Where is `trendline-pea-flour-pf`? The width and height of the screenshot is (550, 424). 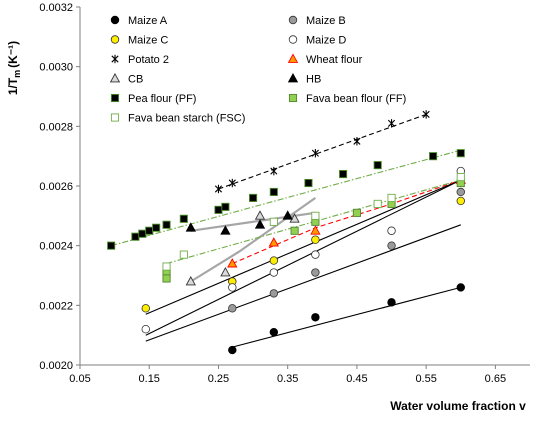 trendline-pea-flour-pf is located at coordinates (286, 198).